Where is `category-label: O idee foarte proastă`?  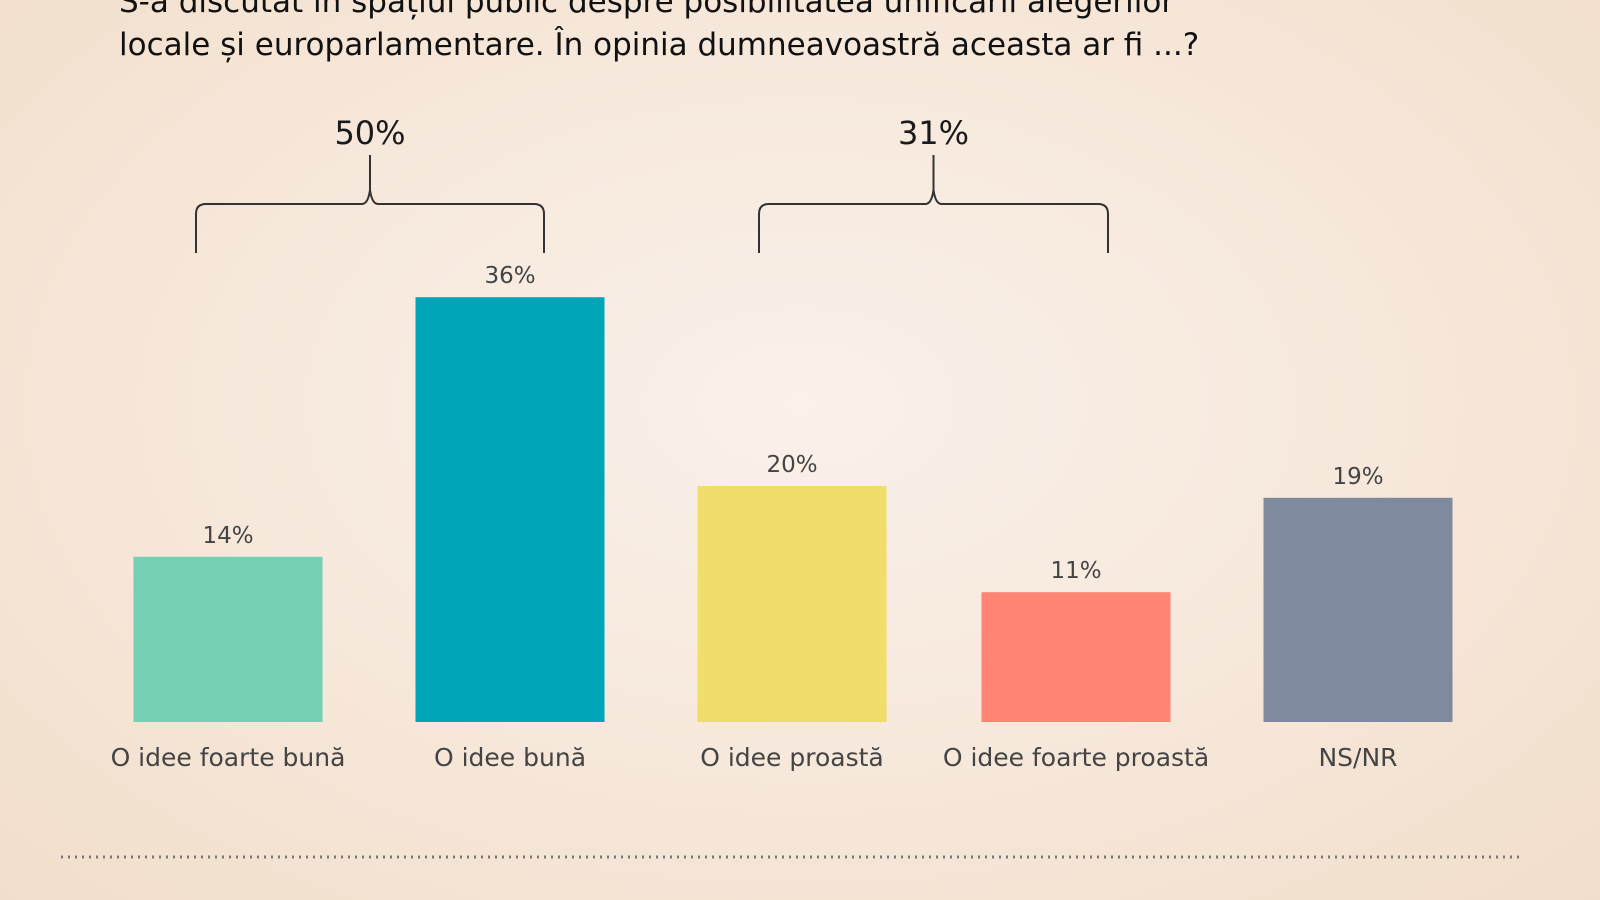
category-label: O idee foarte proastă is located at coordinates (1076, 757).